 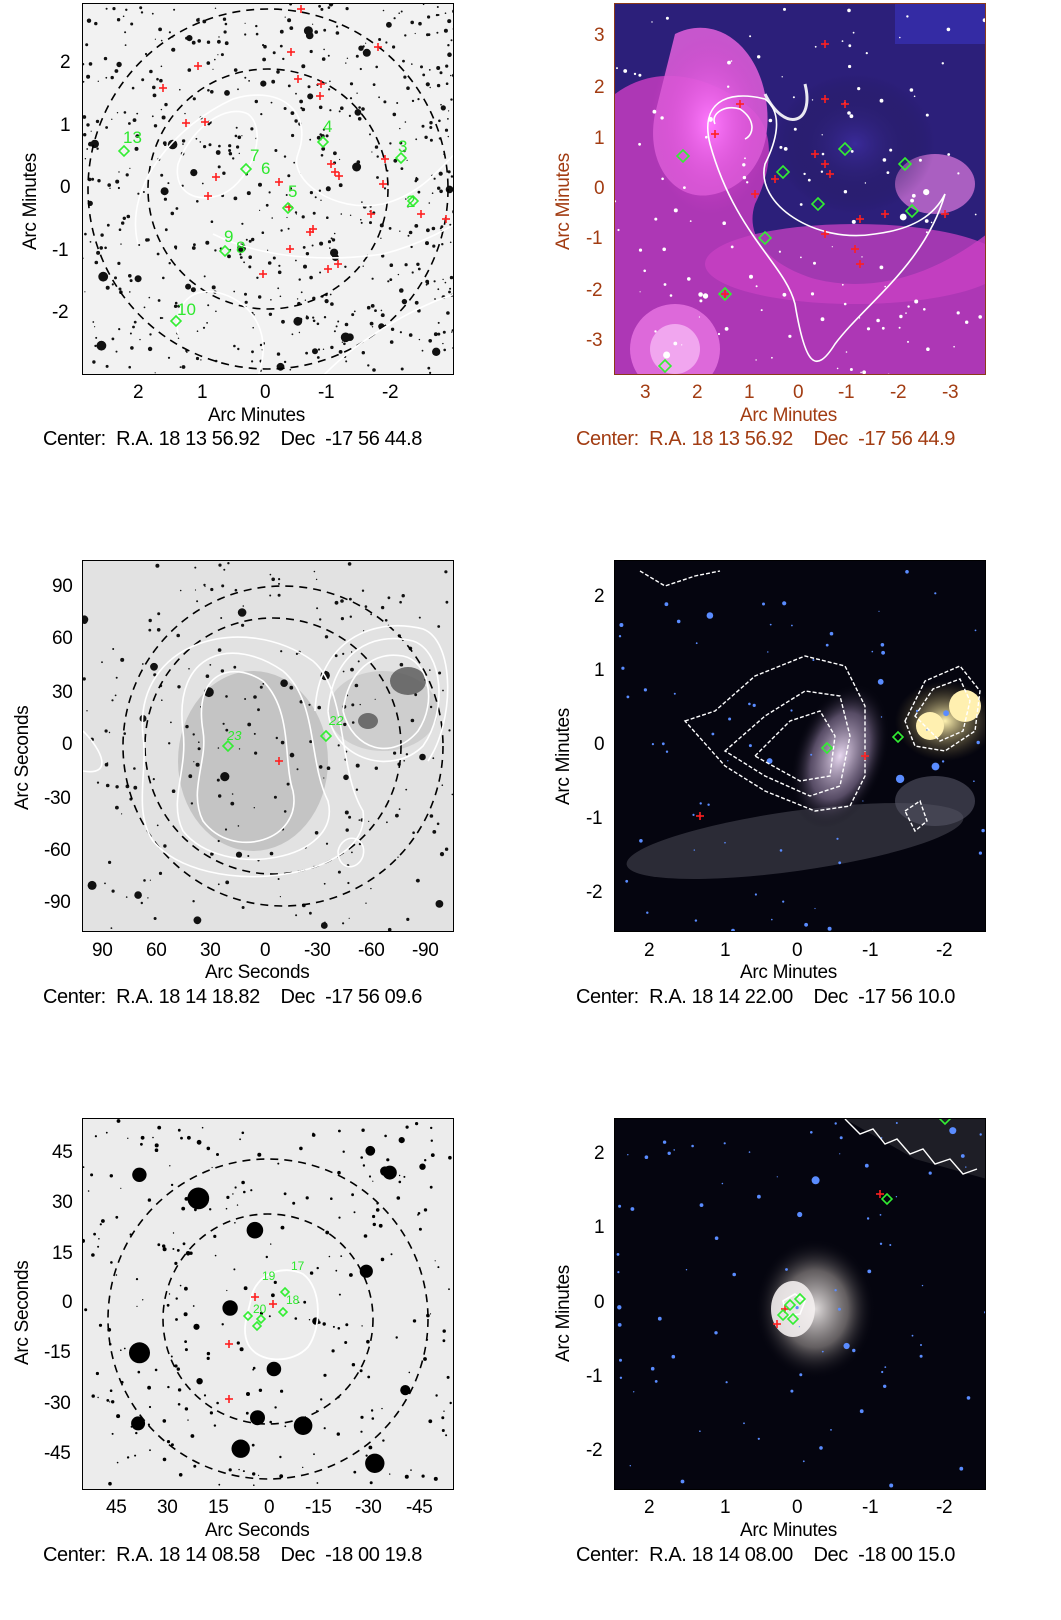 I want to click on y-tick: 2, so click(x=599, y=596).